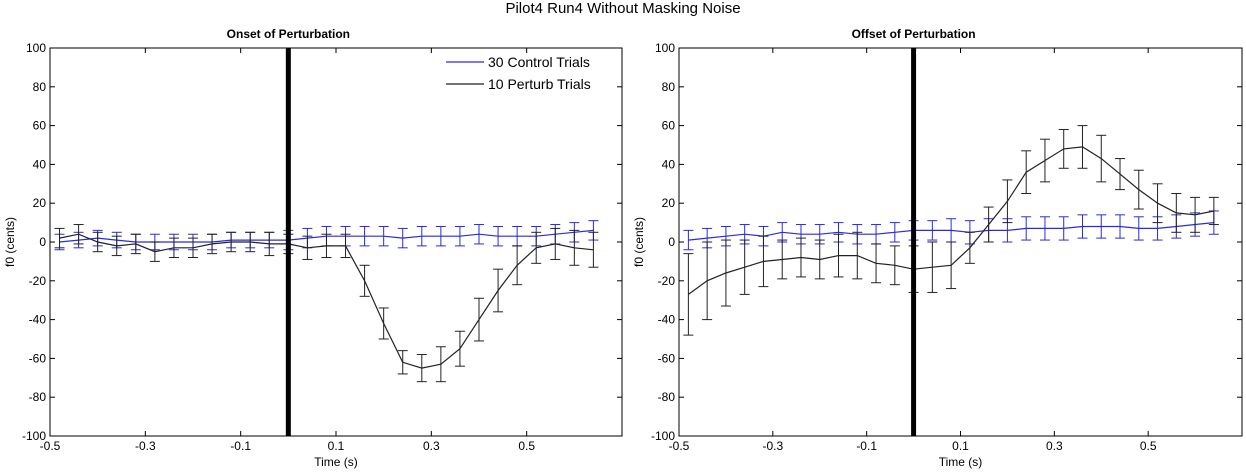  What do you see at coordinates (518, 73) in the screenshot?
I see `legend: 30 Control Trials 10 Perturb Trials` at bounding box center [518, 73].